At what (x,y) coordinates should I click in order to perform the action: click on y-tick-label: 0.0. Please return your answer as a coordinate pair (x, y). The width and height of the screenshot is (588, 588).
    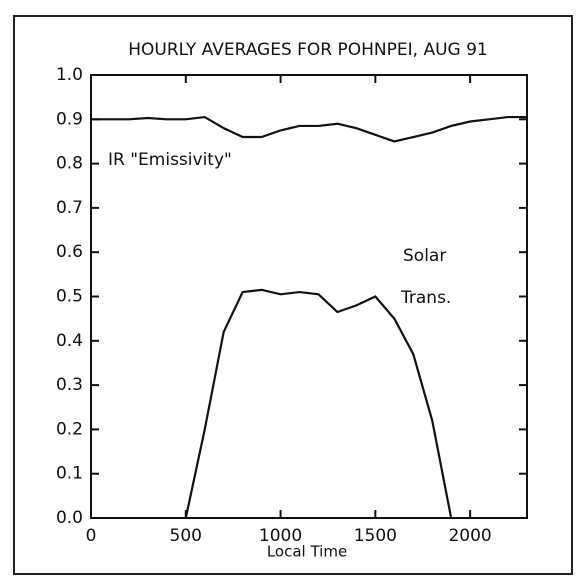
    Looking at the image, I should click on (69, 518).